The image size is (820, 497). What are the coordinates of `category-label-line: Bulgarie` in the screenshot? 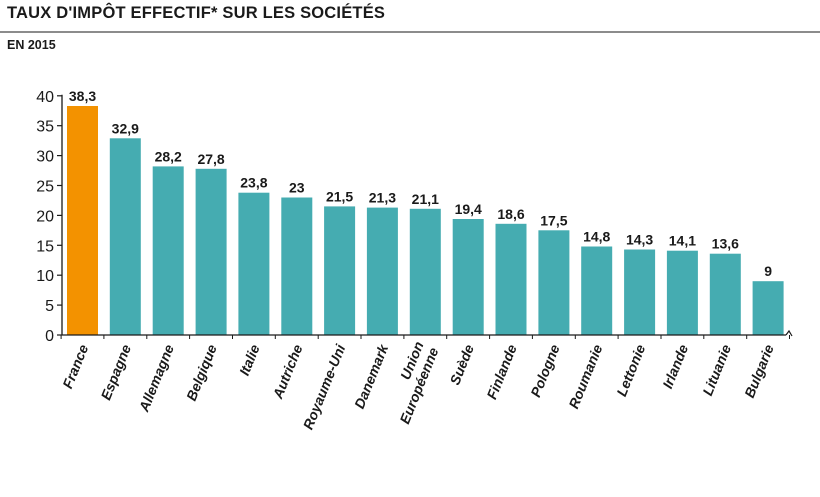 It's located at (759, 371).